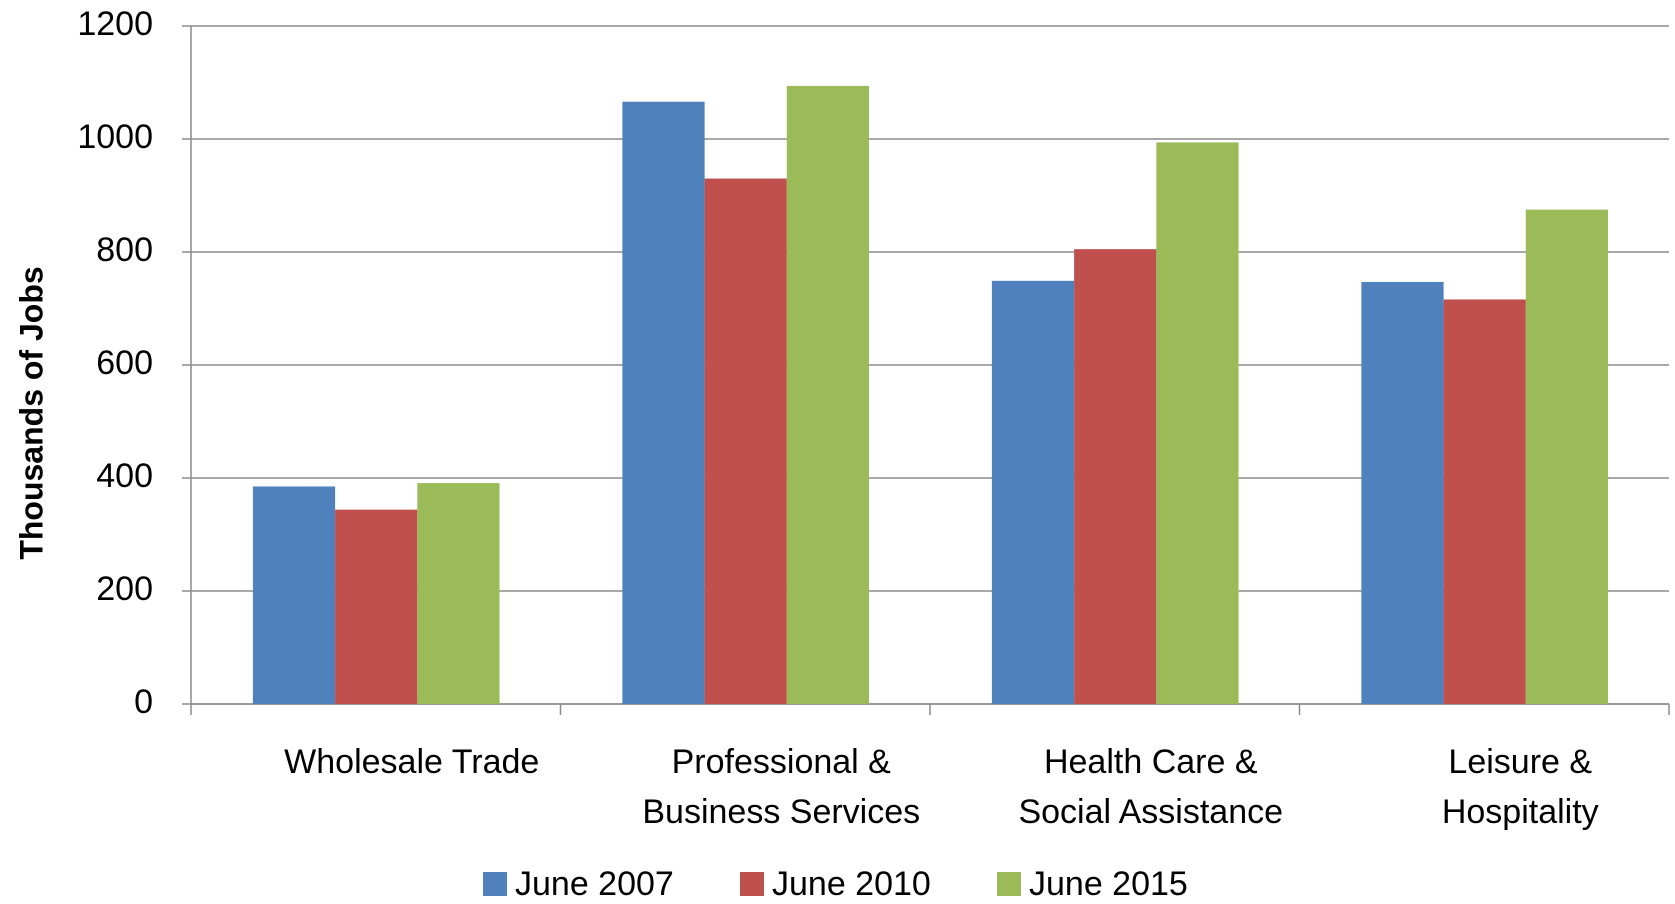 The width and height of the screenshot is (1675, 904). I want to click on x-tick-label: Professional & Business Services, so click(781, 787).